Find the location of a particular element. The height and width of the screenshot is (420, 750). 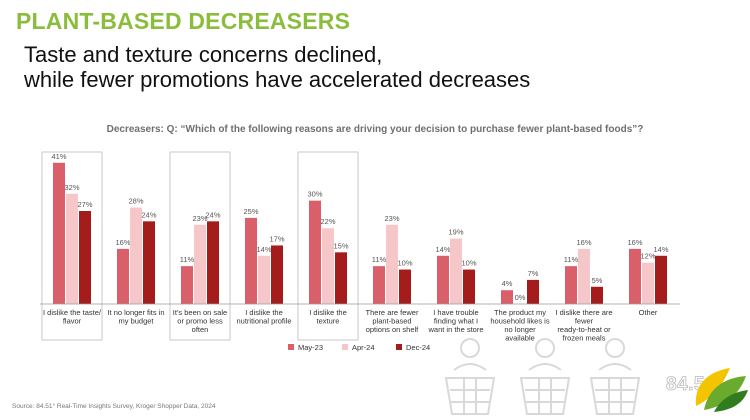

legend-label: May-23 is located at coordinates (310, 347).